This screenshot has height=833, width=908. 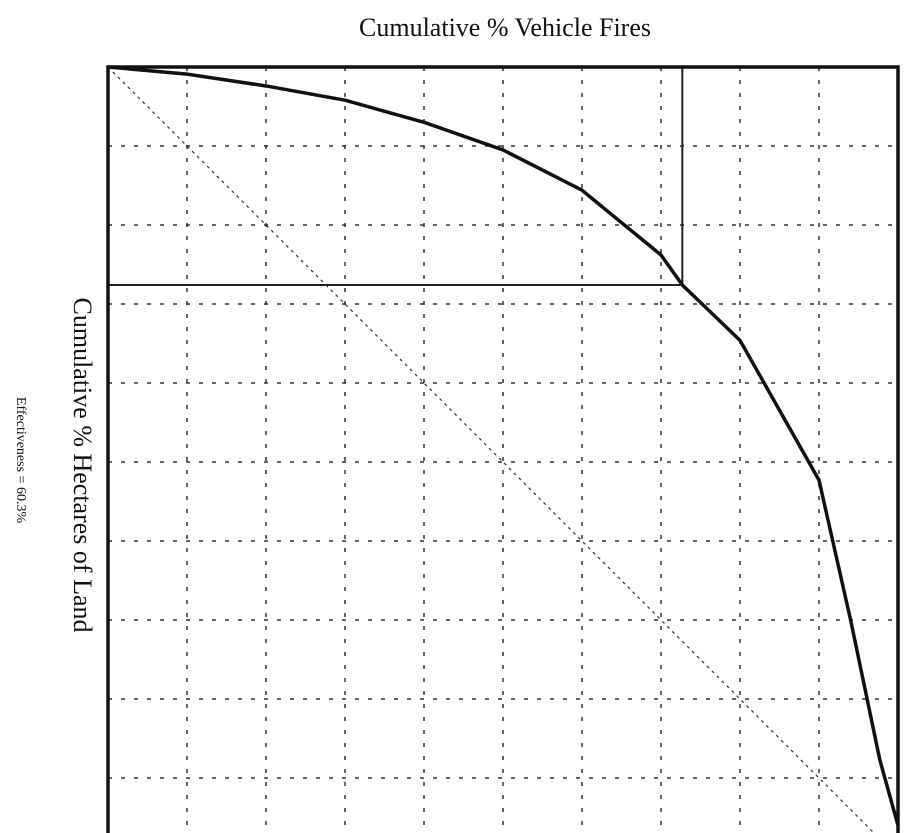 What do you see at coordinates (82, 465) in the screenshot?
I see `y-axis-label: Cumulative % Hectares of Land` at bounding box center [82, 465].